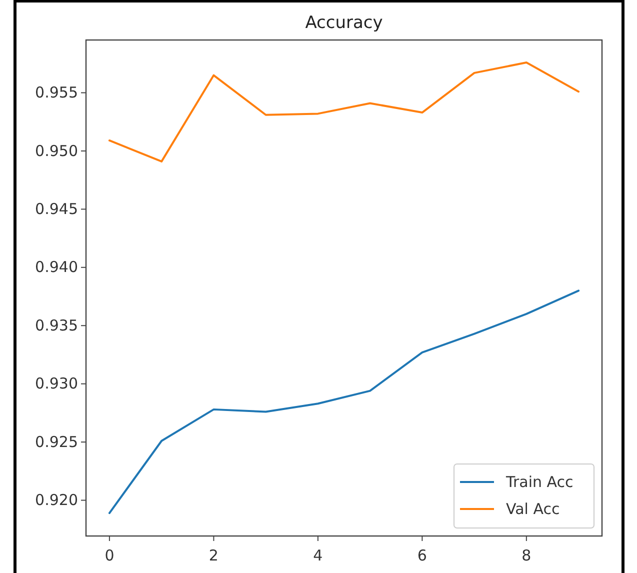 Image resolution: width=637 pixels, height=573 pixels. What do you see at coordinates (109, 555) in the screenshot?
I see `x-tick-label: 0` at bounding box center [109, 555].